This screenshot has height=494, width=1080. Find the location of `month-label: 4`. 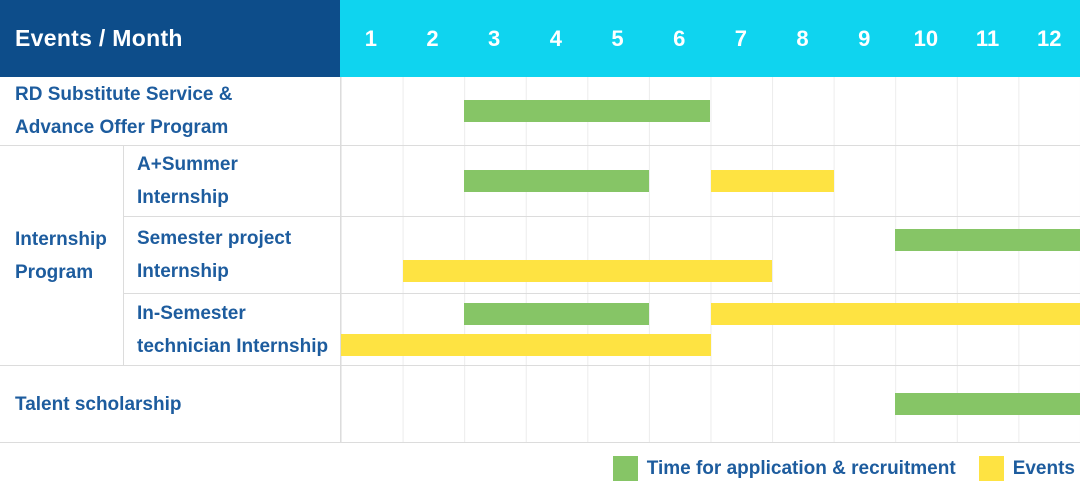

month-label: 4 is located at coordinates (555, 38).